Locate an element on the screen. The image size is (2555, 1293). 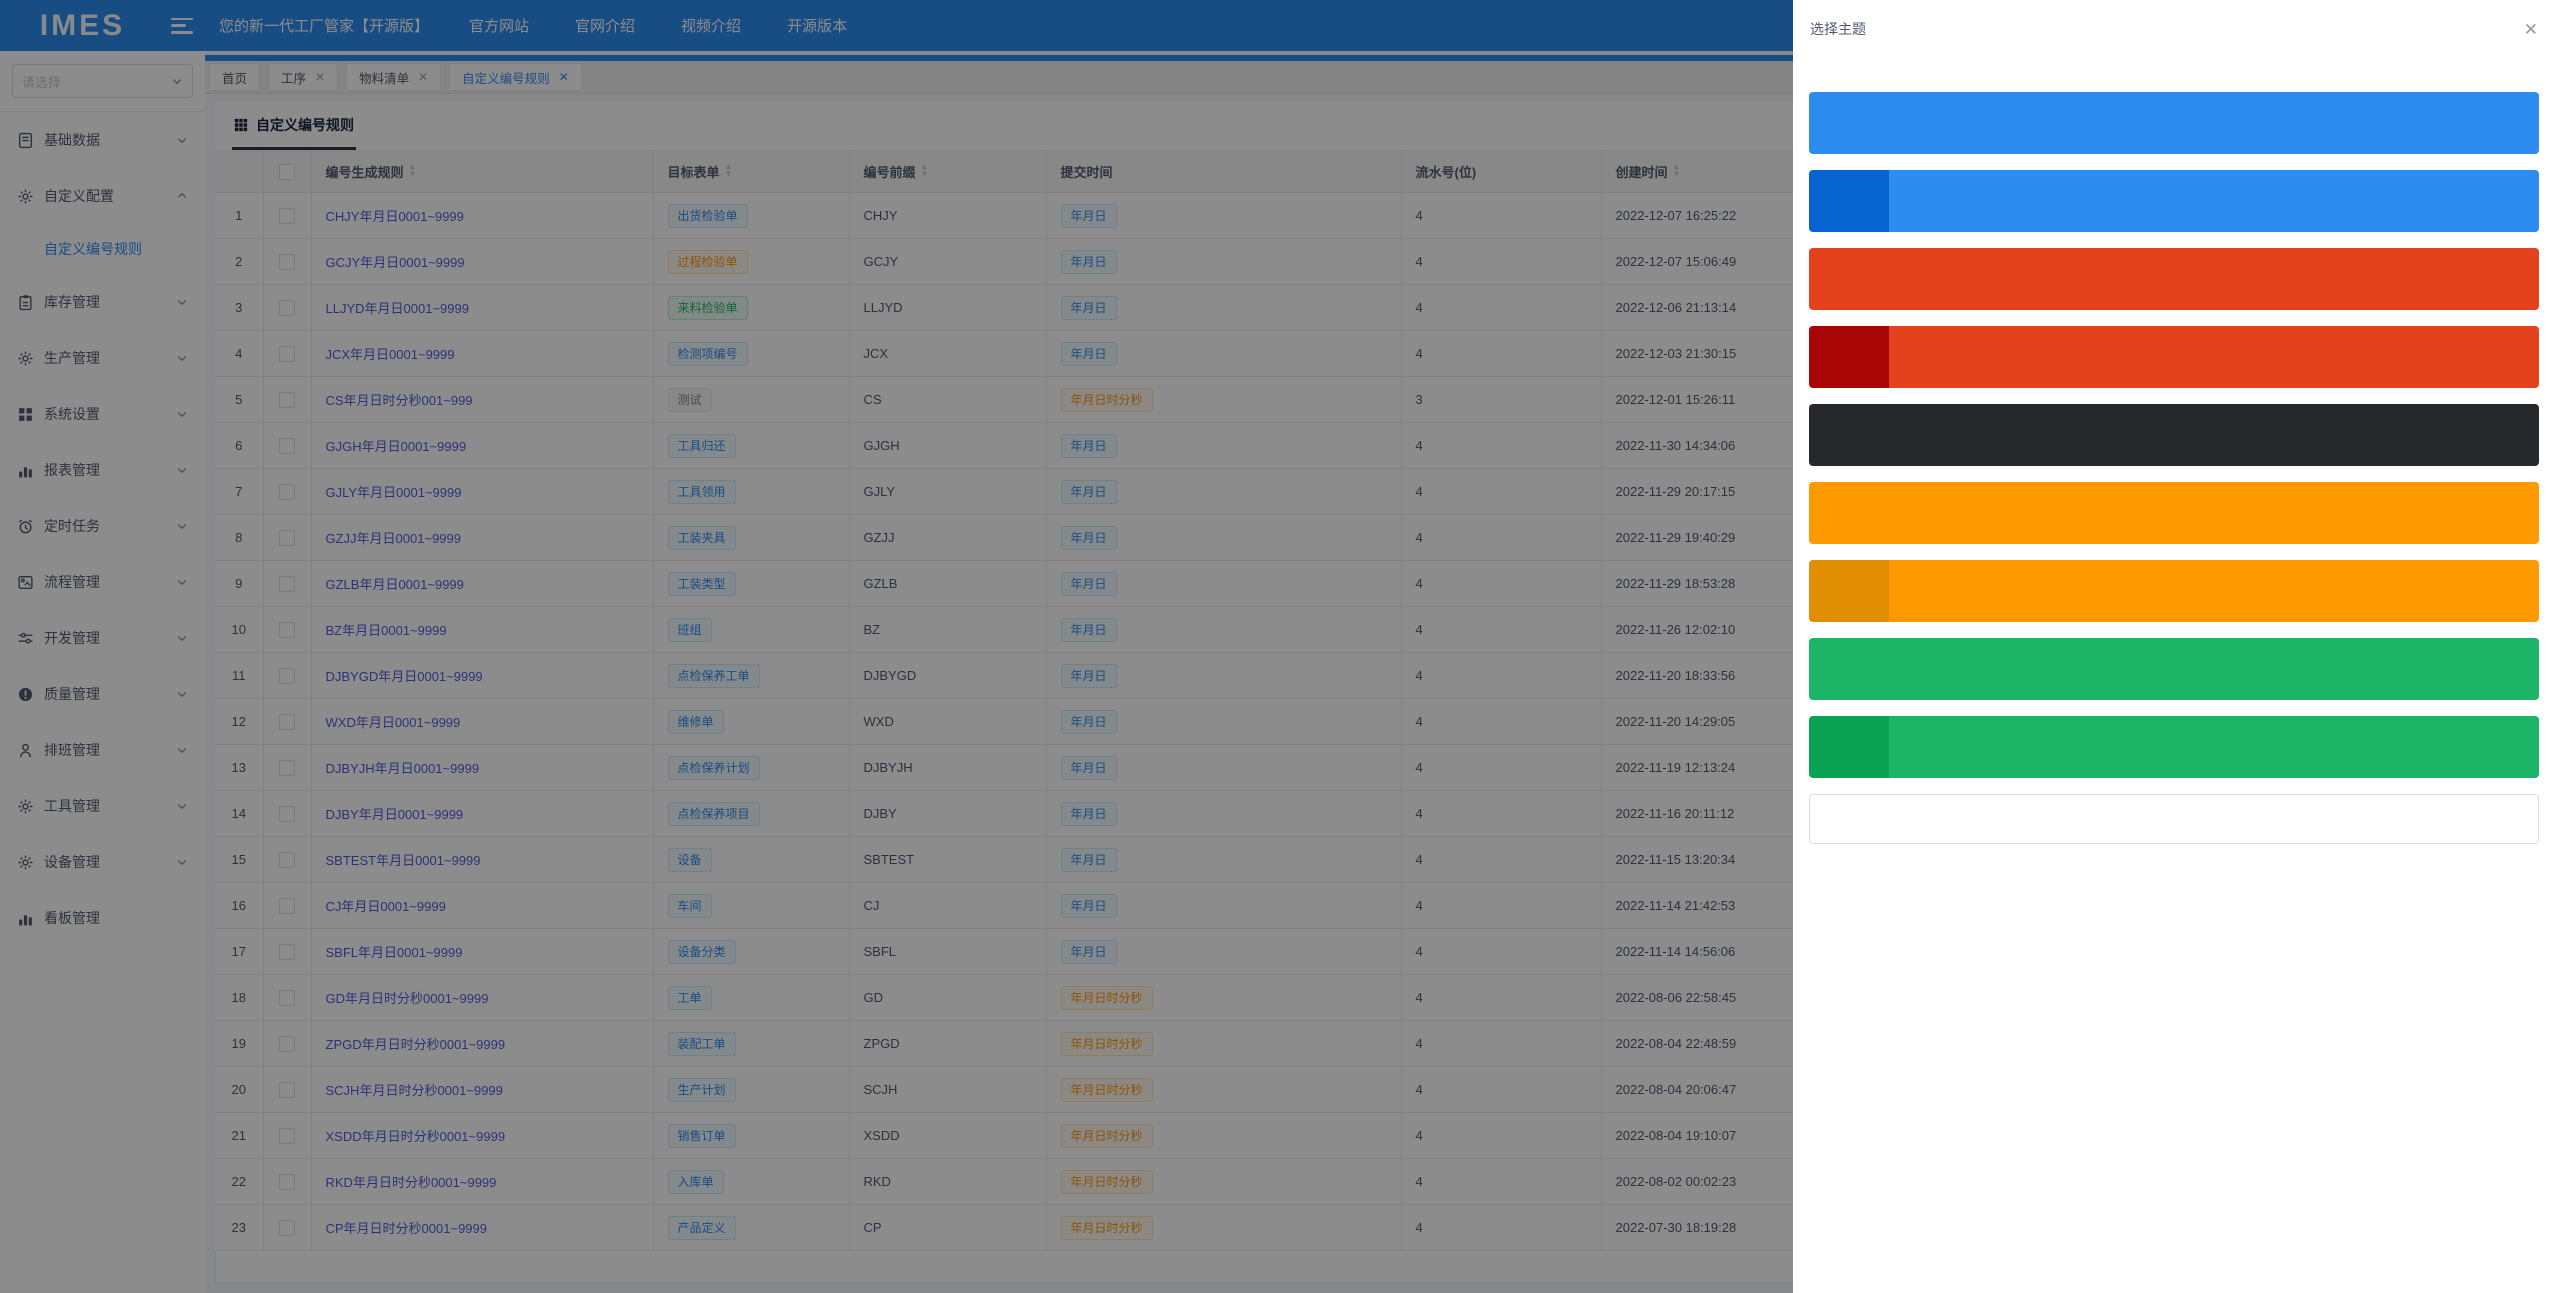
column-header-prefix: 编号前缀 ▲ ▼ is located at coordinates (948, 172).